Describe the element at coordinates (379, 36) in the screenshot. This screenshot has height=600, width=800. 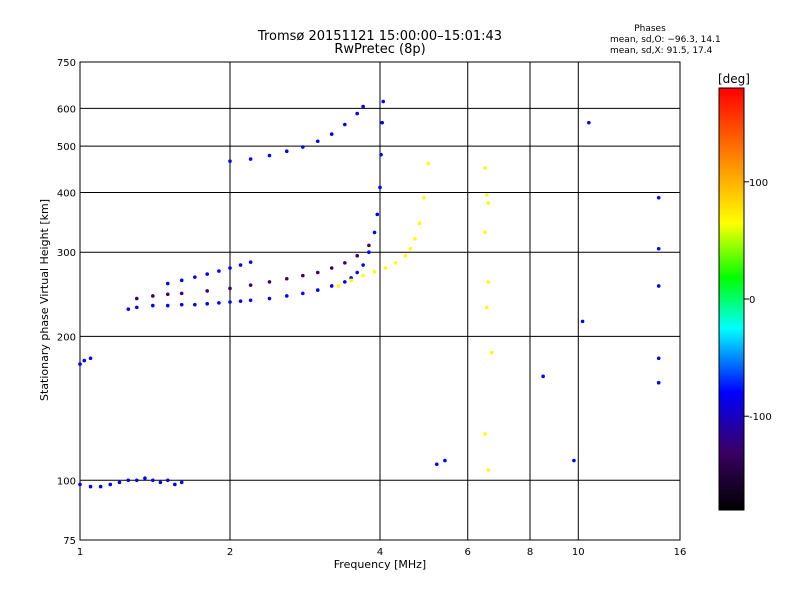
I see `chart-title: Tromsø 20151121 15:00:00–15:01:43` at that location.